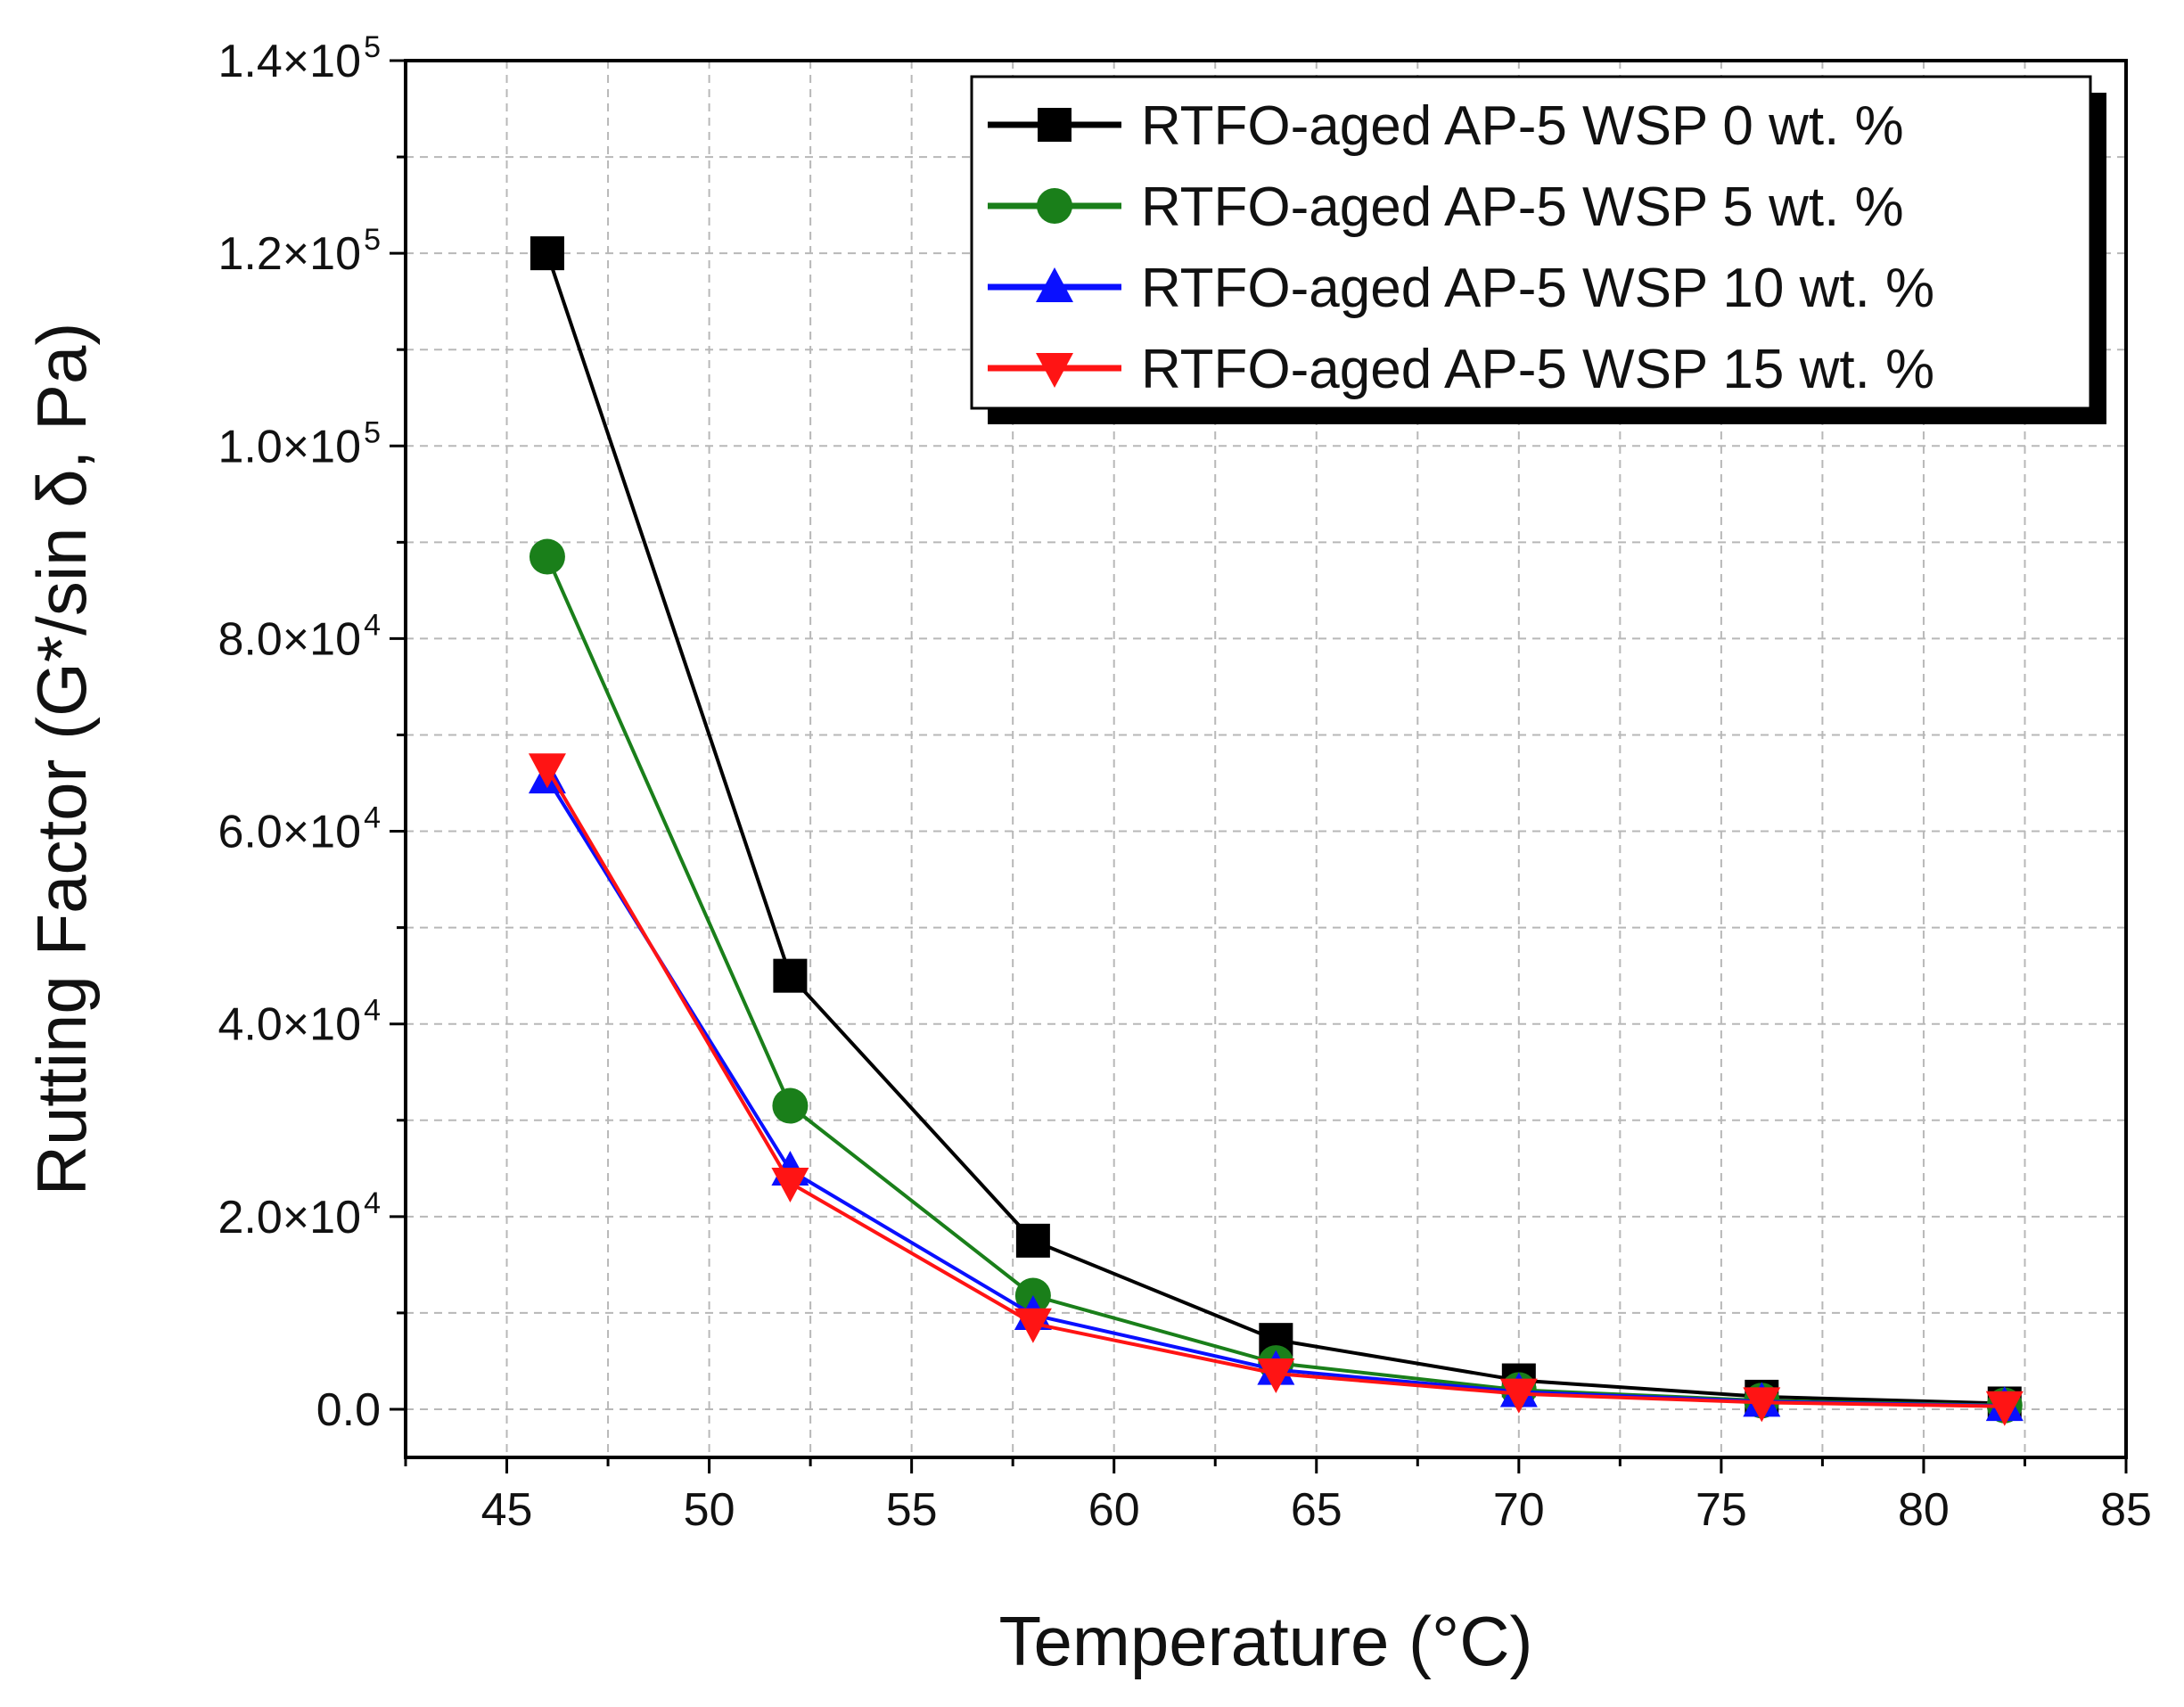  I want to click on y-tick-label: 1.2×10, so click(290, 254).